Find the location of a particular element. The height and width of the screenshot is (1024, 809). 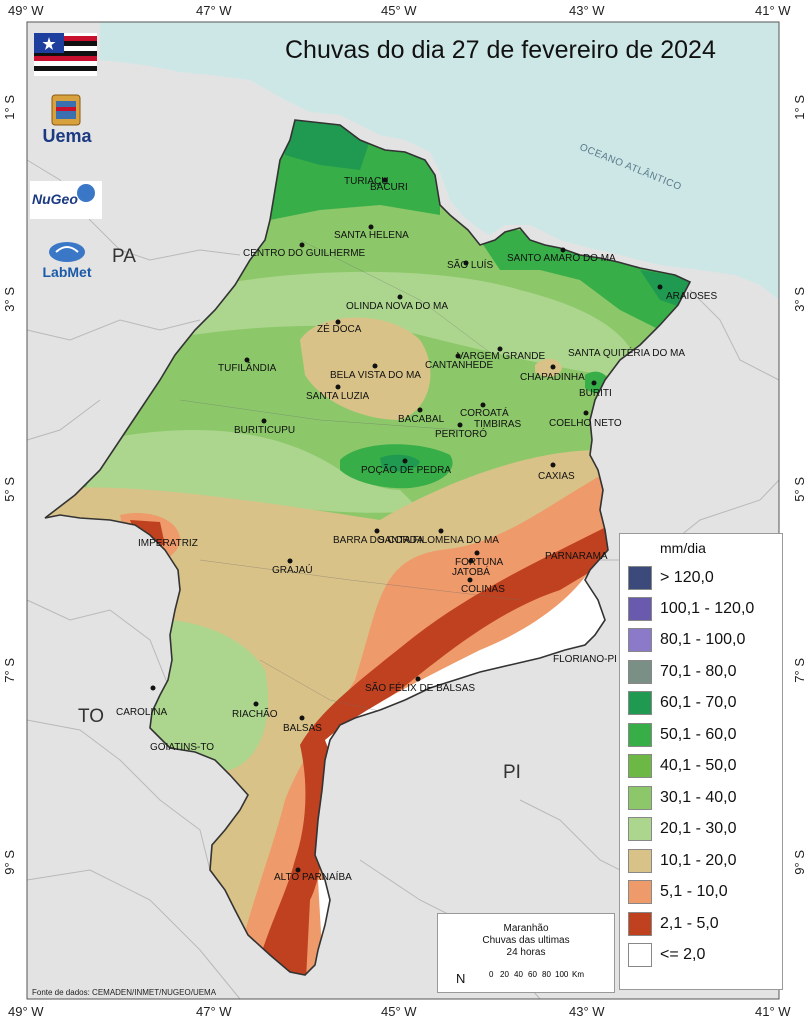

tick-right-9s: 9° S is located at coordinates (799, 862).